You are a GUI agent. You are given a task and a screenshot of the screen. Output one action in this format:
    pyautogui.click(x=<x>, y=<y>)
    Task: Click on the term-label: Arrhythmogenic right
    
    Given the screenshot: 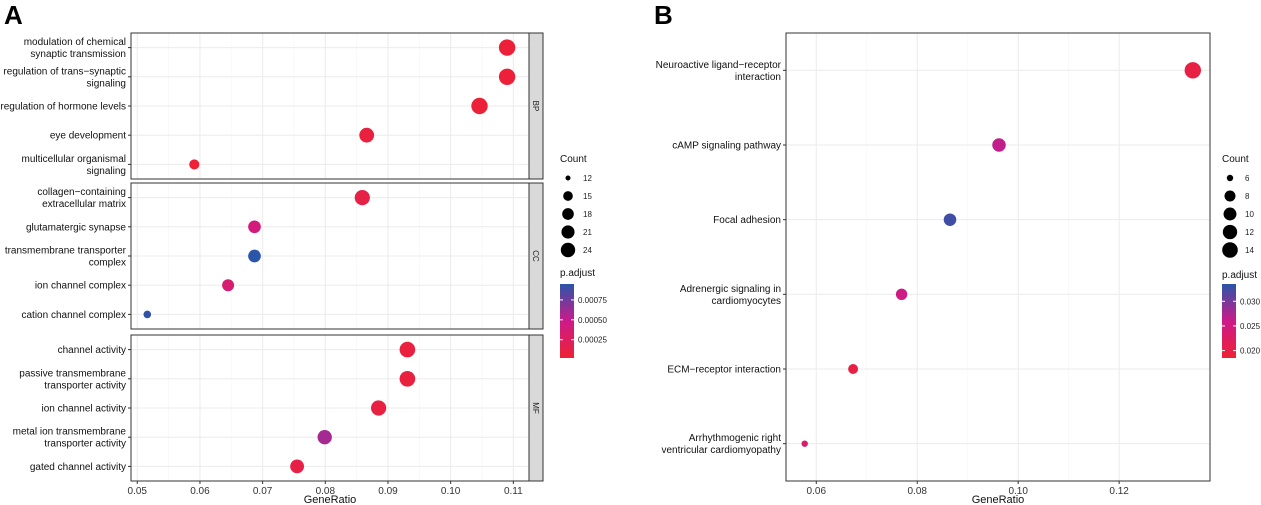 What is the action you would take?
    pyautogui.click(x=735, y=438)
    